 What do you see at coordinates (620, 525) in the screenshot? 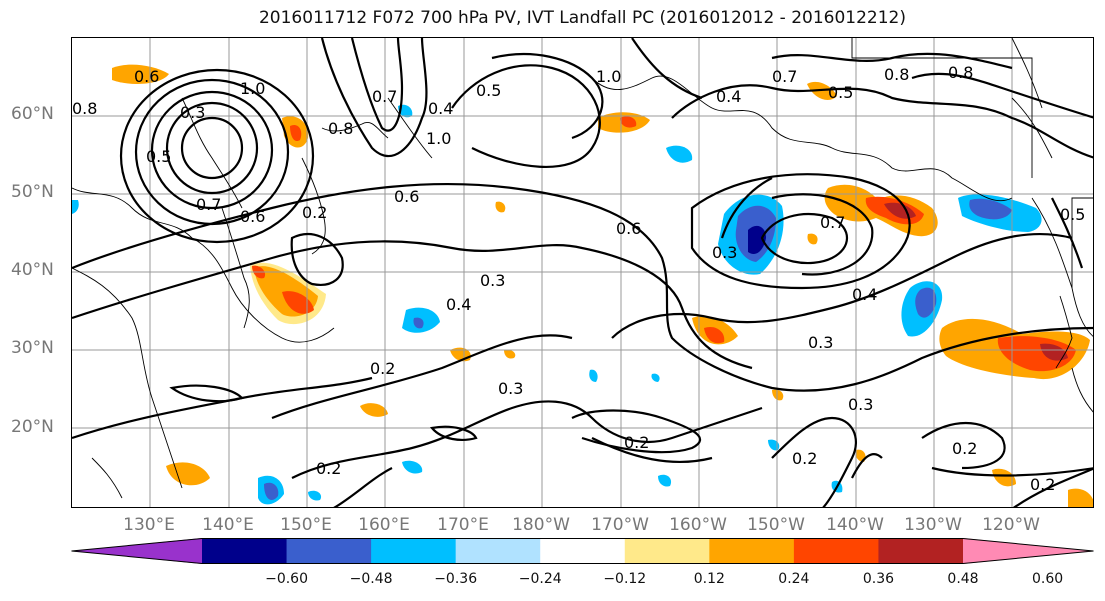
I see `lon-label: 170°W` at bounding box center [620, 525].